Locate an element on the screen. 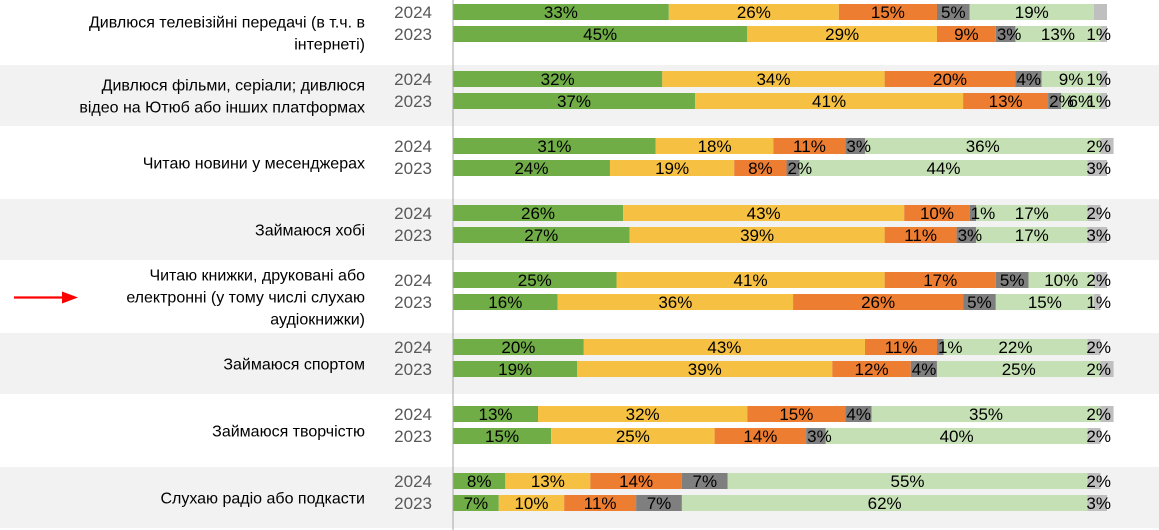  value-label: 41% is located at coordinates (751, 280).